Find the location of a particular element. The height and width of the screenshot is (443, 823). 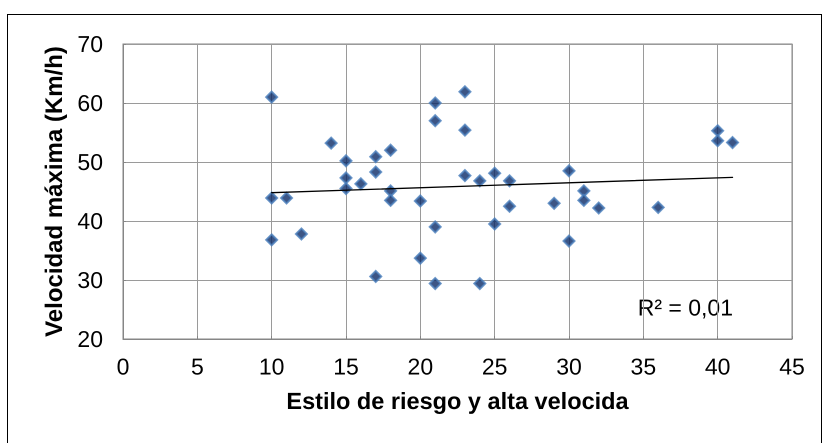

x-tick-label: 25 is located at coordinates (495, 367).